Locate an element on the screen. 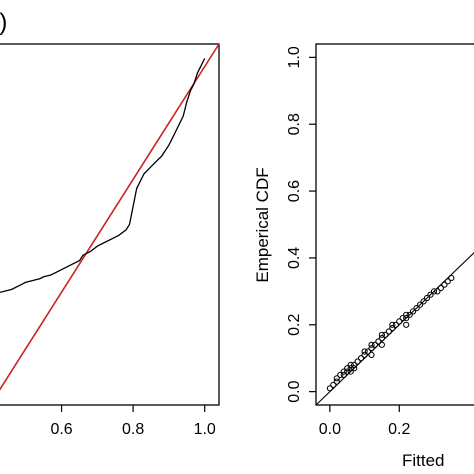 The height and width of the screenshot is (474, 474). y-tick-label: 0.2 is located at coordinates (294, 325).